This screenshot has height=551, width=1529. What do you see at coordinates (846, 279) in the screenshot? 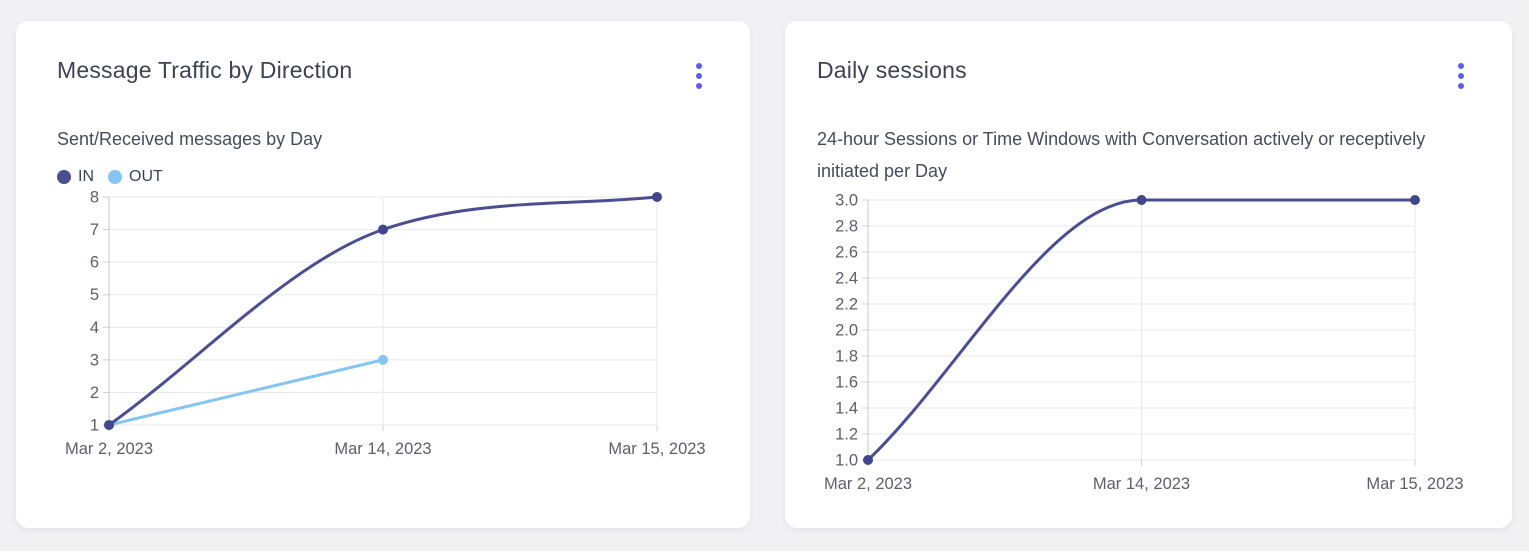
I see `svg-text: 2.4` at bounding box center [846, 279].